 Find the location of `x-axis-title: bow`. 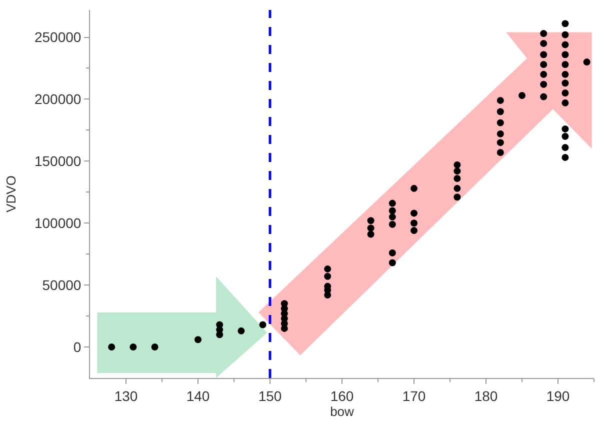

x-axis-title: bow is located at coordinates (342, 411).